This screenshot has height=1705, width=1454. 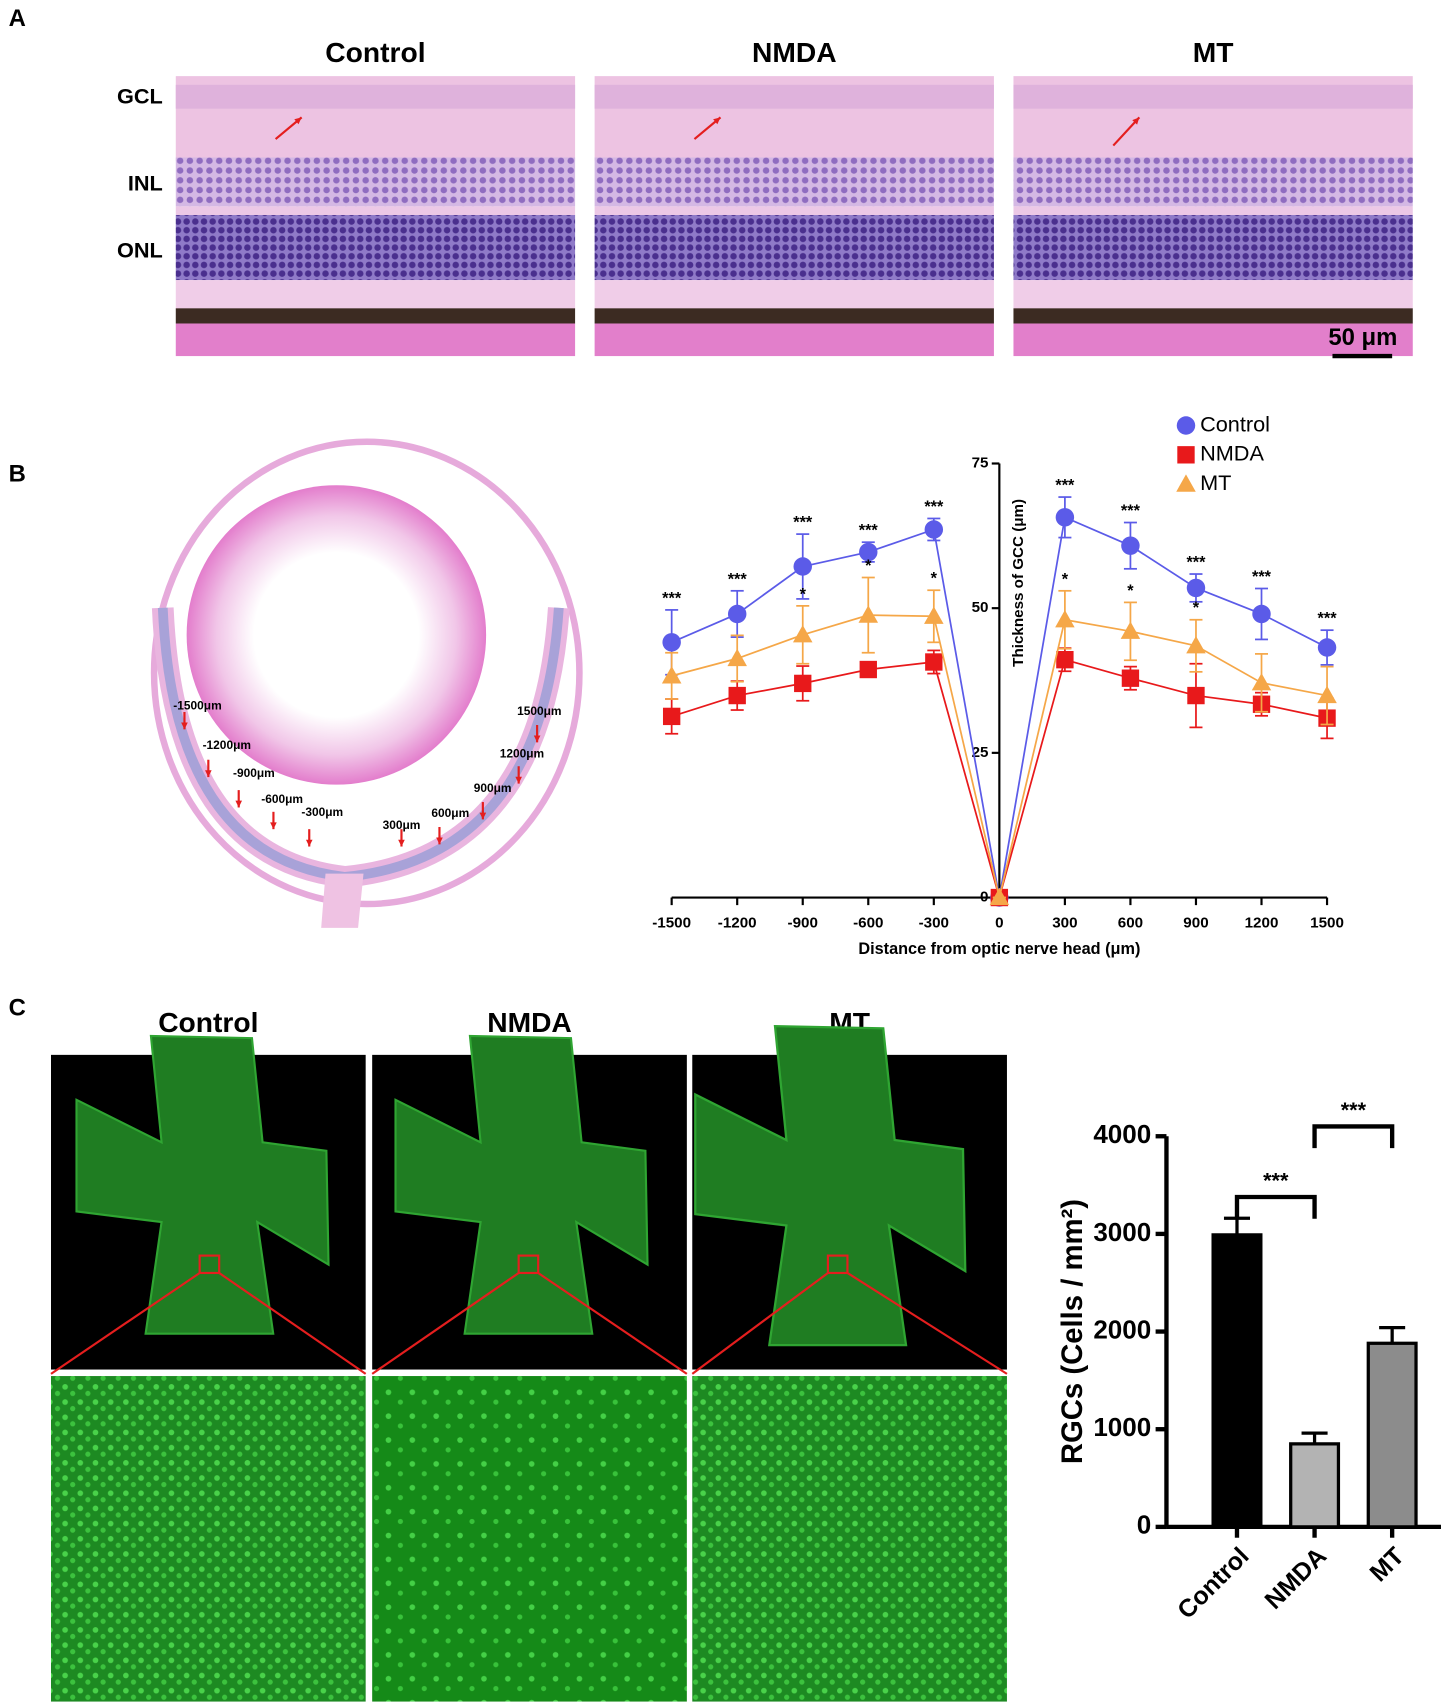 I want to click on layer-label: GCL, so click(x=140, y=96).